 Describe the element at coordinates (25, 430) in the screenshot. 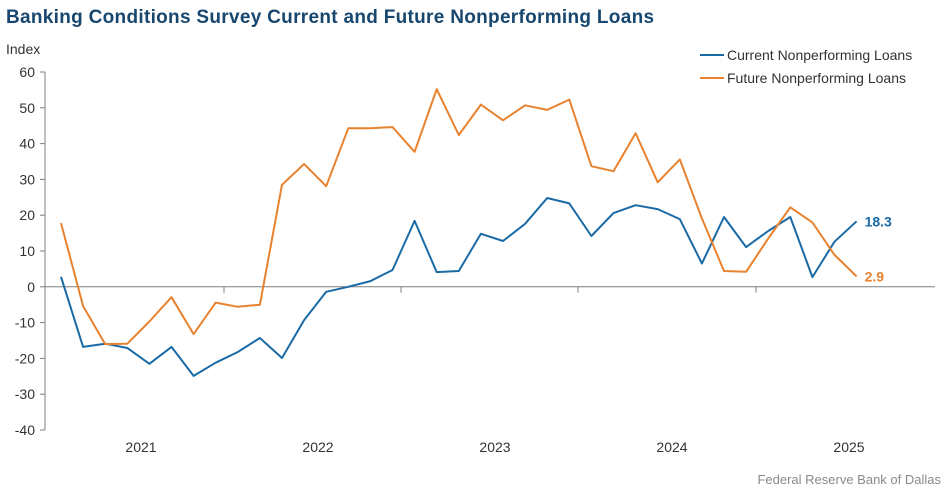

I see `y-tick-label: -40` at that location.